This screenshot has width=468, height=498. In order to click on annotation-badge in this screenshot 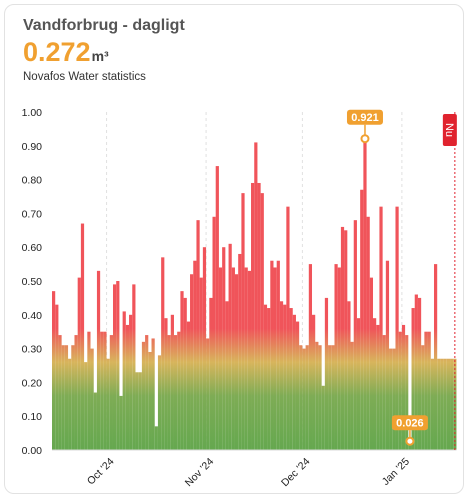, I will do `click(364, 117)`.